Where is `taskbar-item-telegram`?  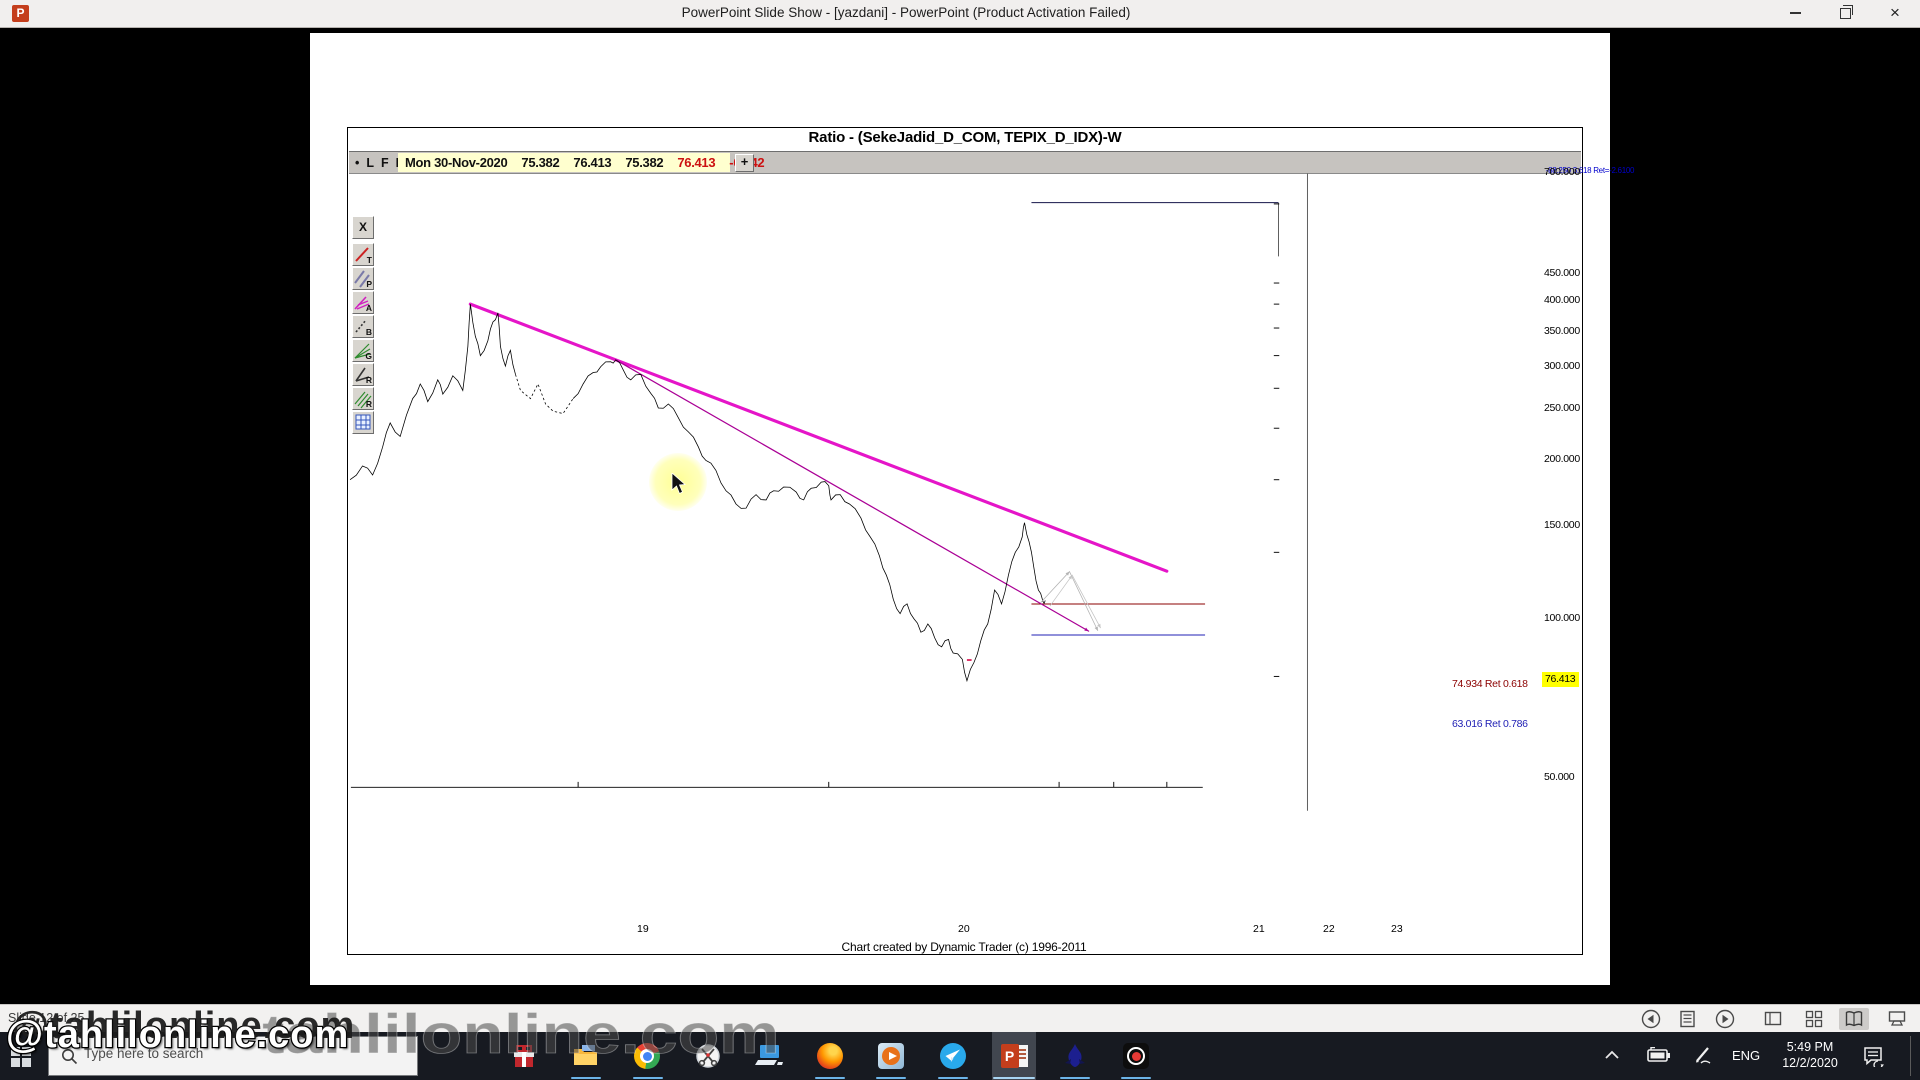
taskbar-item-telegram is located at coordinates (953, 1056).